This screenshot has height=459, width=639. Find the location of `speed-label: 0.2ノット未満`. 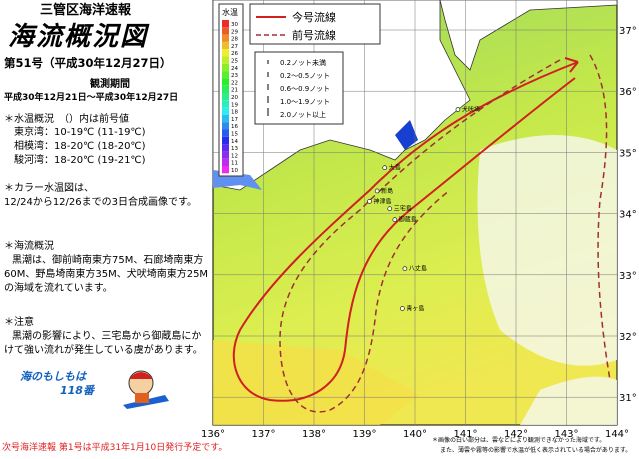

speed-label: 0.2ノット未満 is located at coordinates (303, 62).